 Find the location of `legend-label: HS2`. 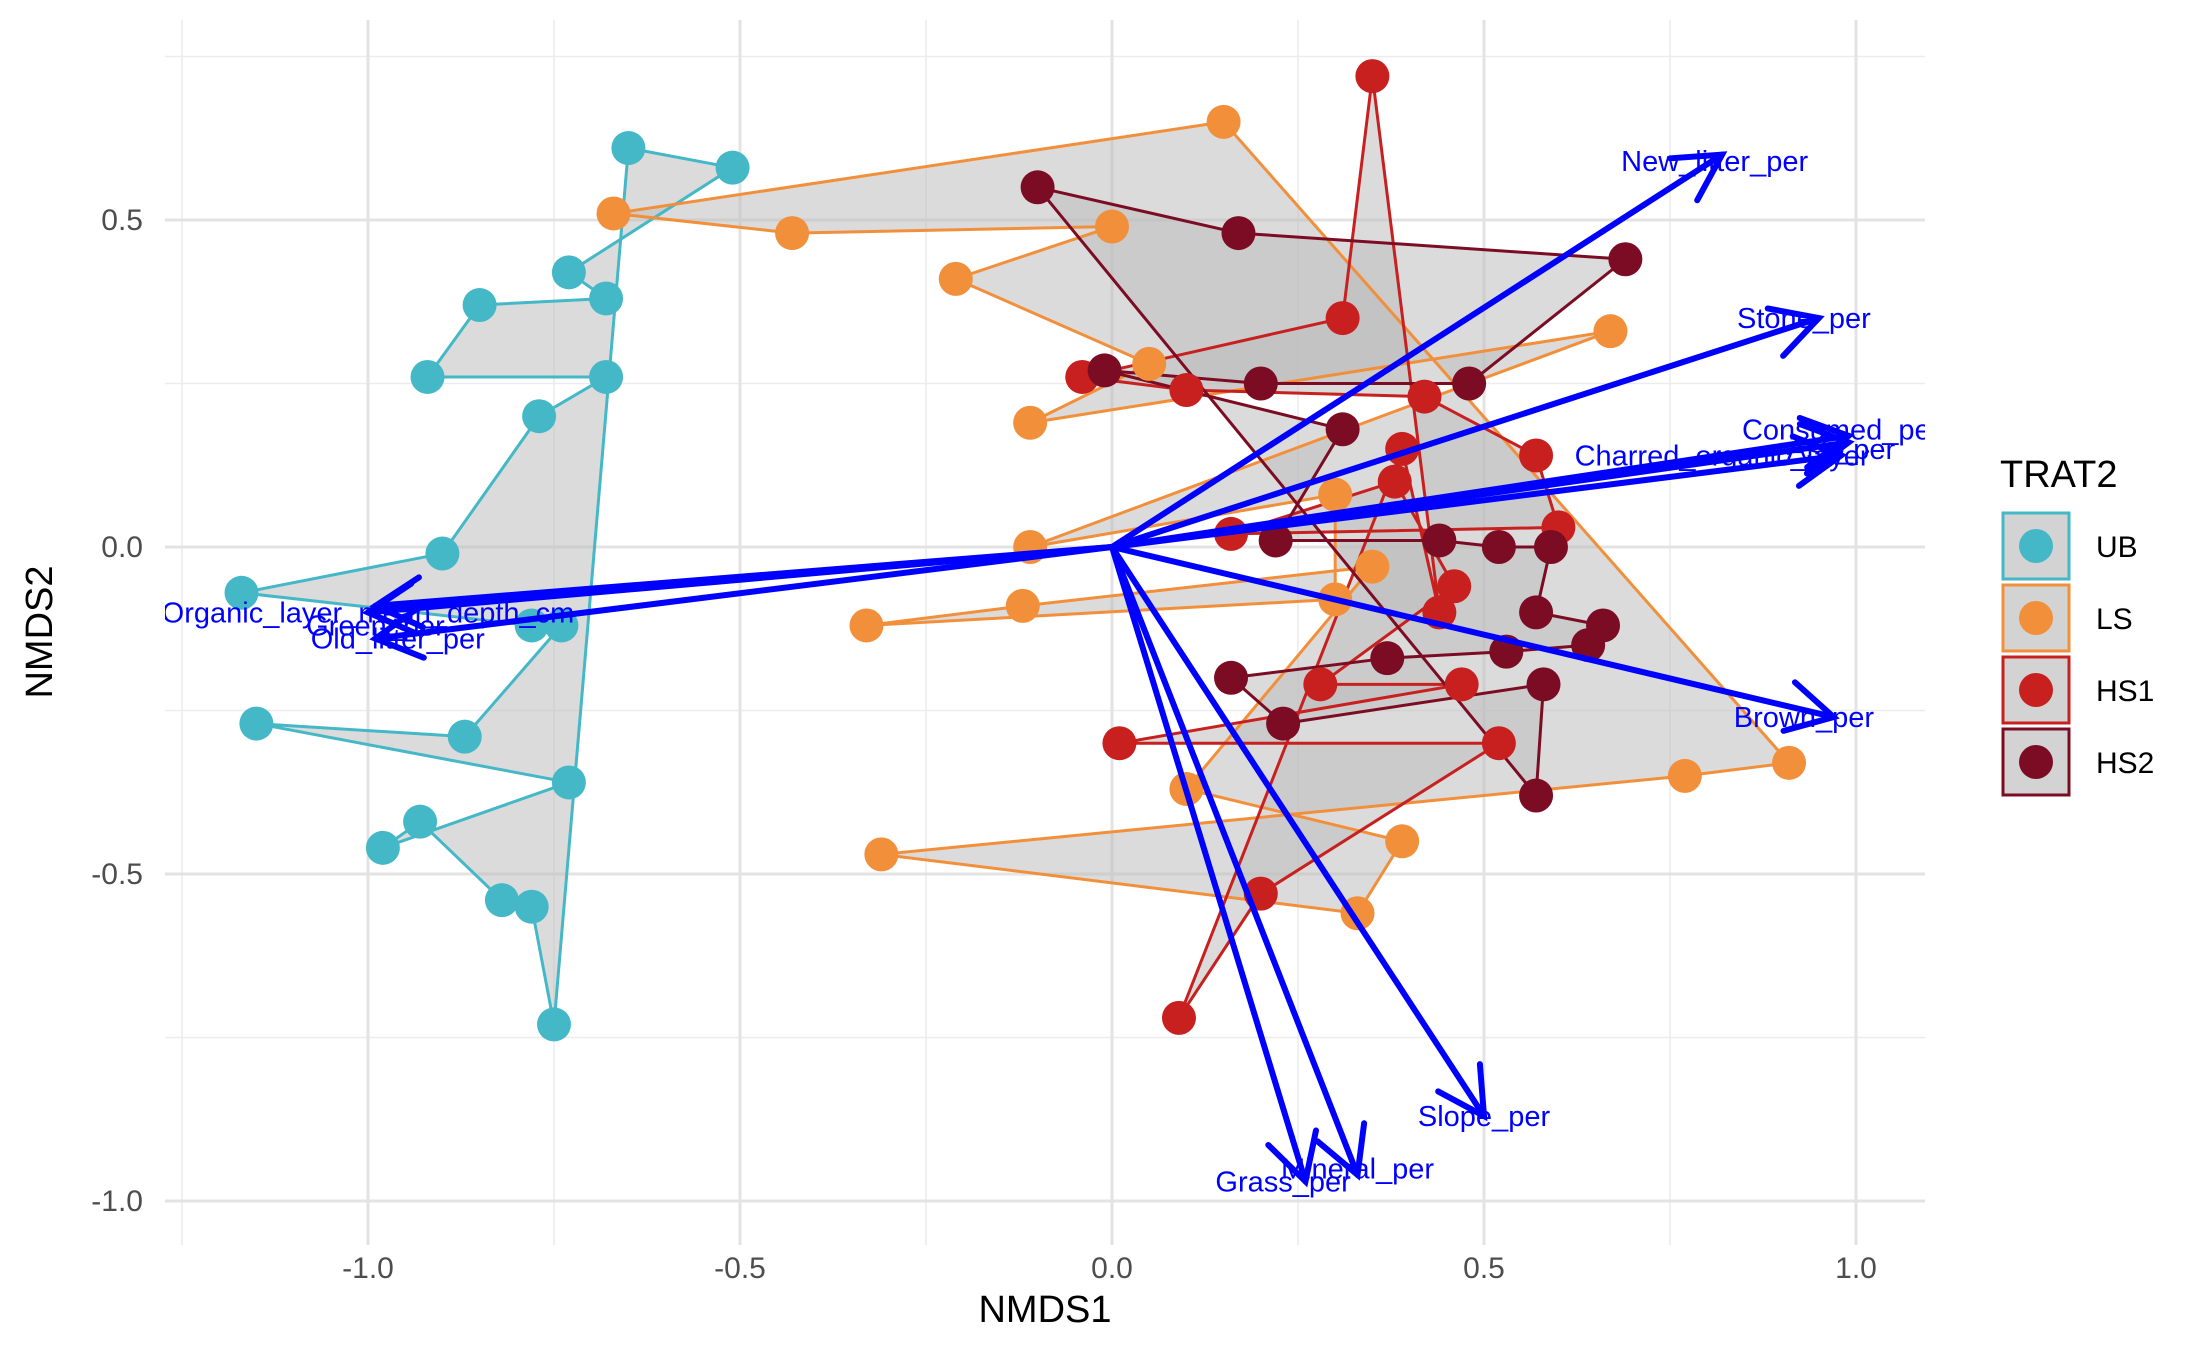

legend-label: HS2 is located at coordinates (2125, 763).